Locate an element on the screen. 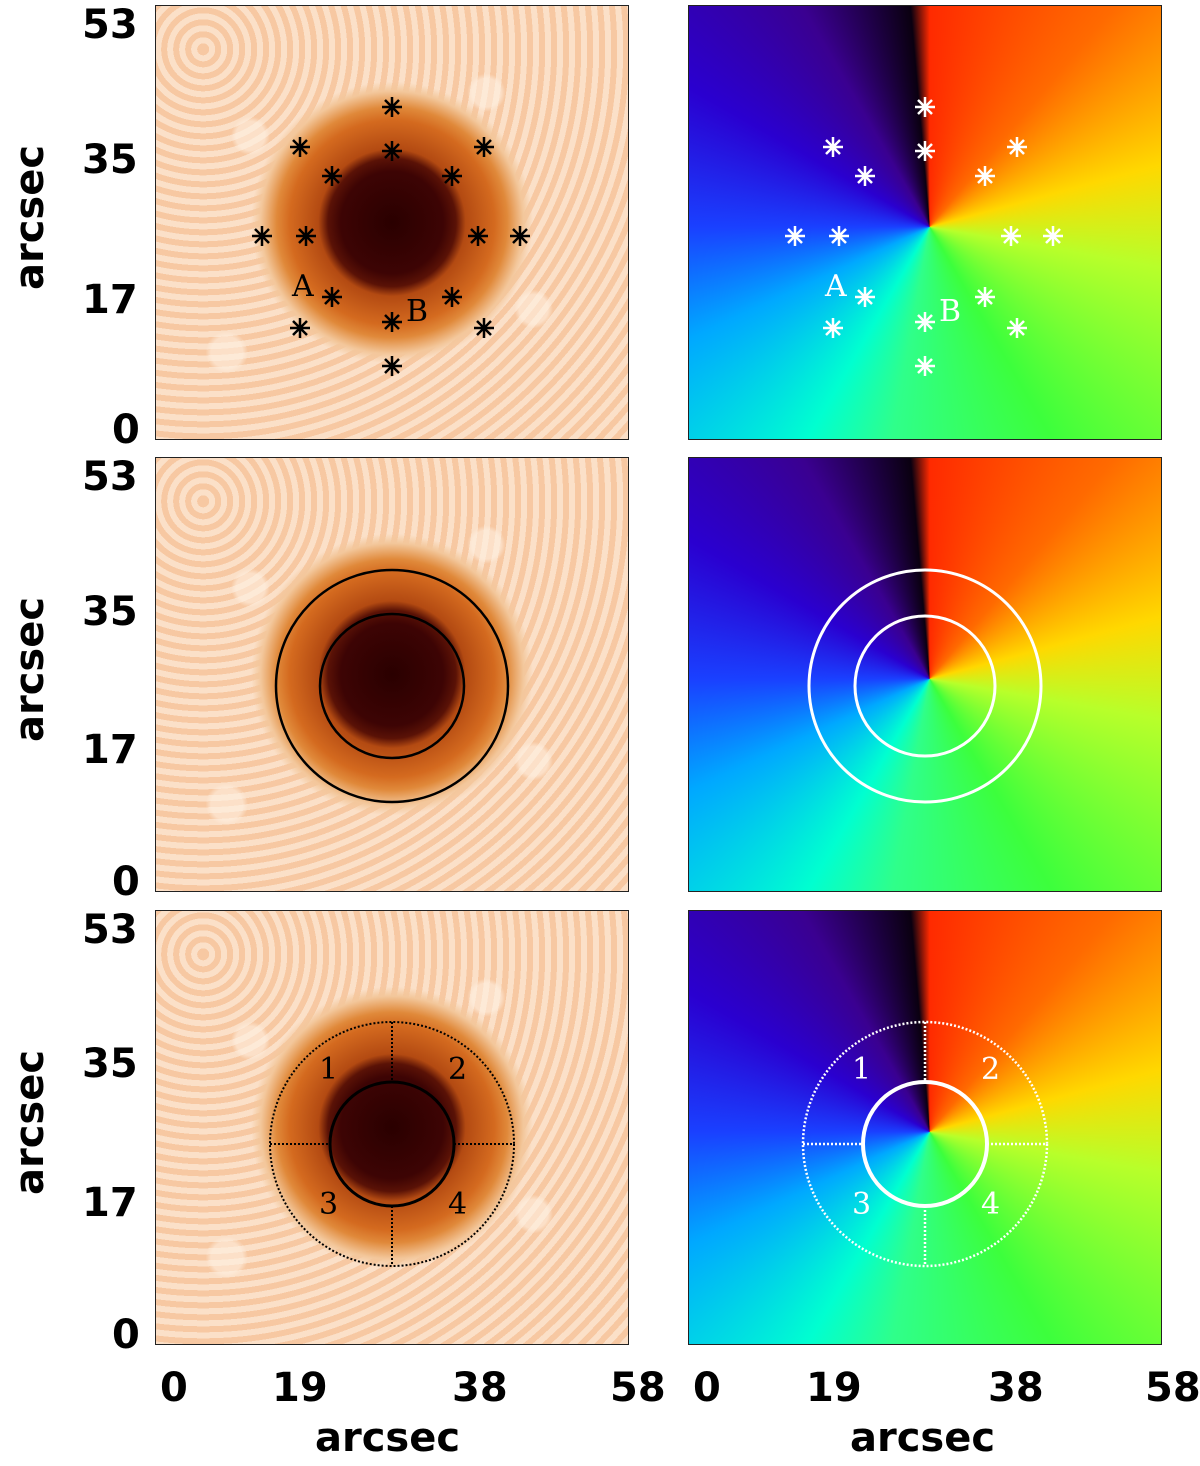 The width and height of the screenshot is (1200, 1466). velocity-map-quadrants: 1 2 3 4 is located at coordinates (925, 1127).